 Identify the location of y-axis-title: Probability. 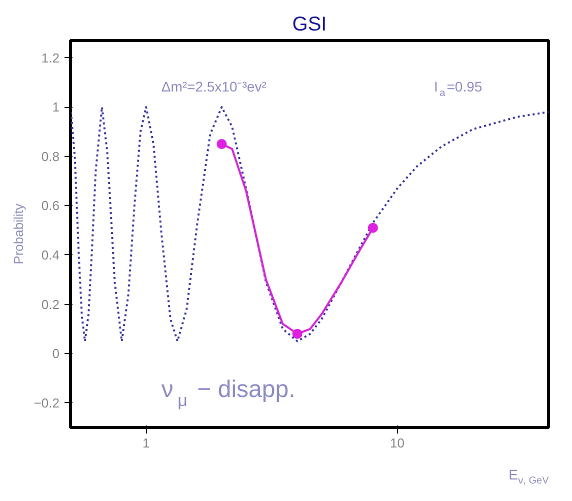
(18, 233).